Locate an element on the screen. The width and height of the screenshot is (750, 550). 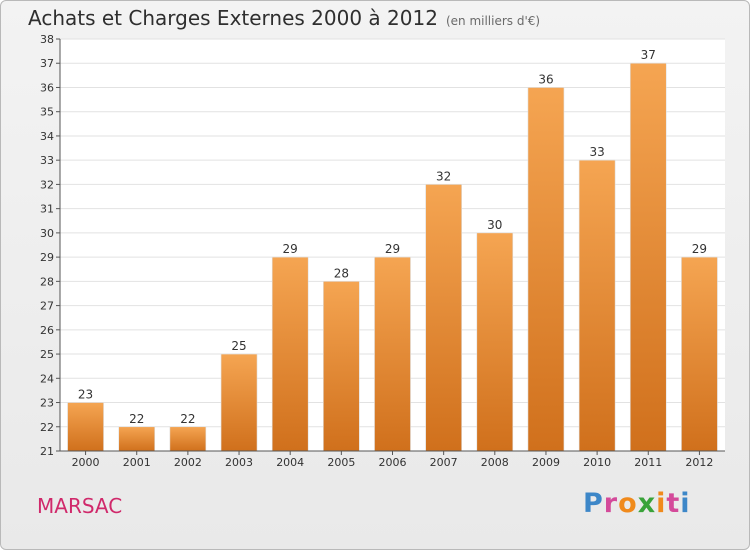
logo-letter: t is located at coordinates (673, 503).